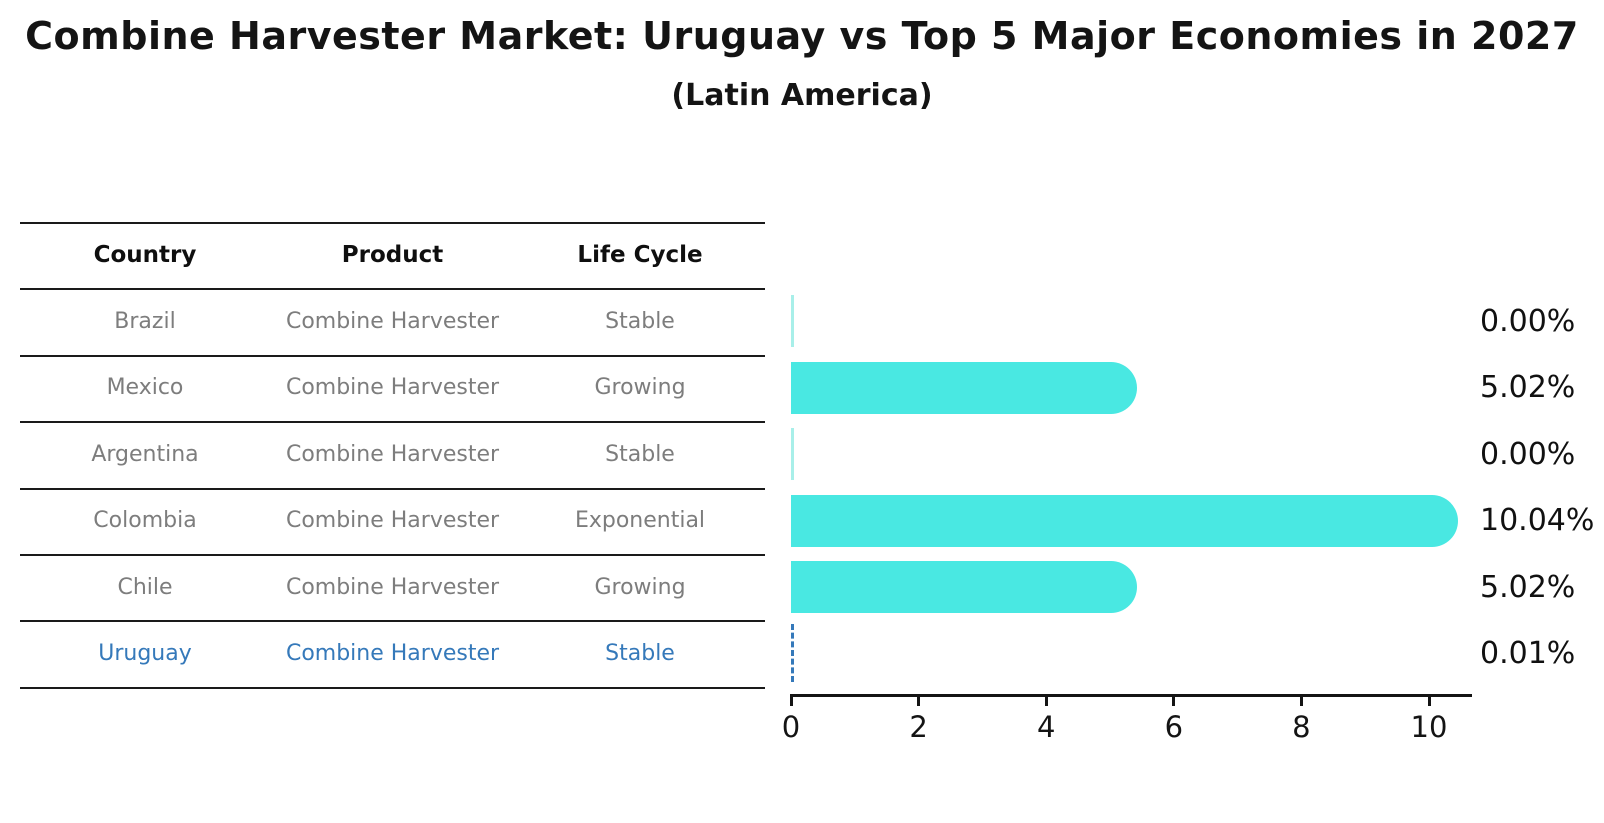 The width and height of the screenshot is (1604, 823). Describe the element at coordinates (145, 454) in the screenshot. I see `table-cell-row2-col0: Argentina` at that location.